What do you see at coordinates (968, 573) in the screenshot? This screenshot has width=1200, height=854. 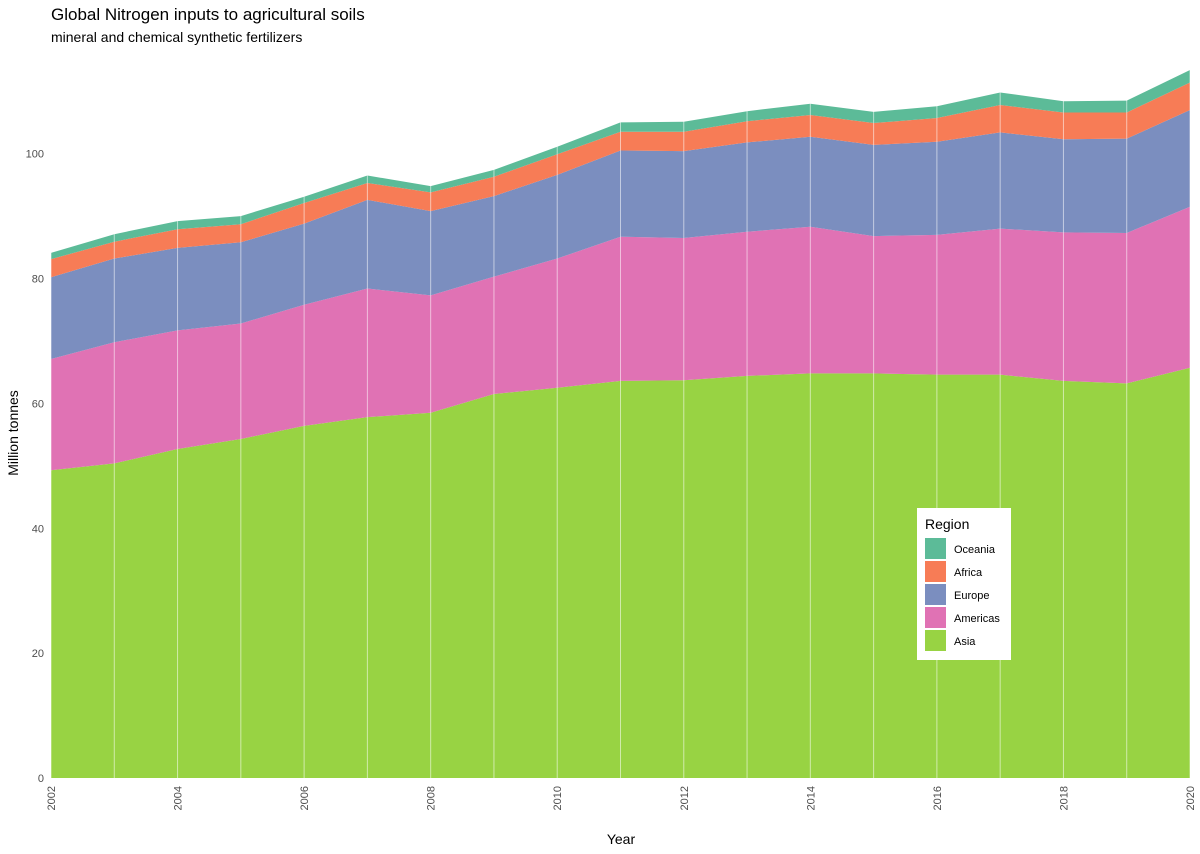 I see `legend-label-africa: Africa` at bounding box center [968, 573].